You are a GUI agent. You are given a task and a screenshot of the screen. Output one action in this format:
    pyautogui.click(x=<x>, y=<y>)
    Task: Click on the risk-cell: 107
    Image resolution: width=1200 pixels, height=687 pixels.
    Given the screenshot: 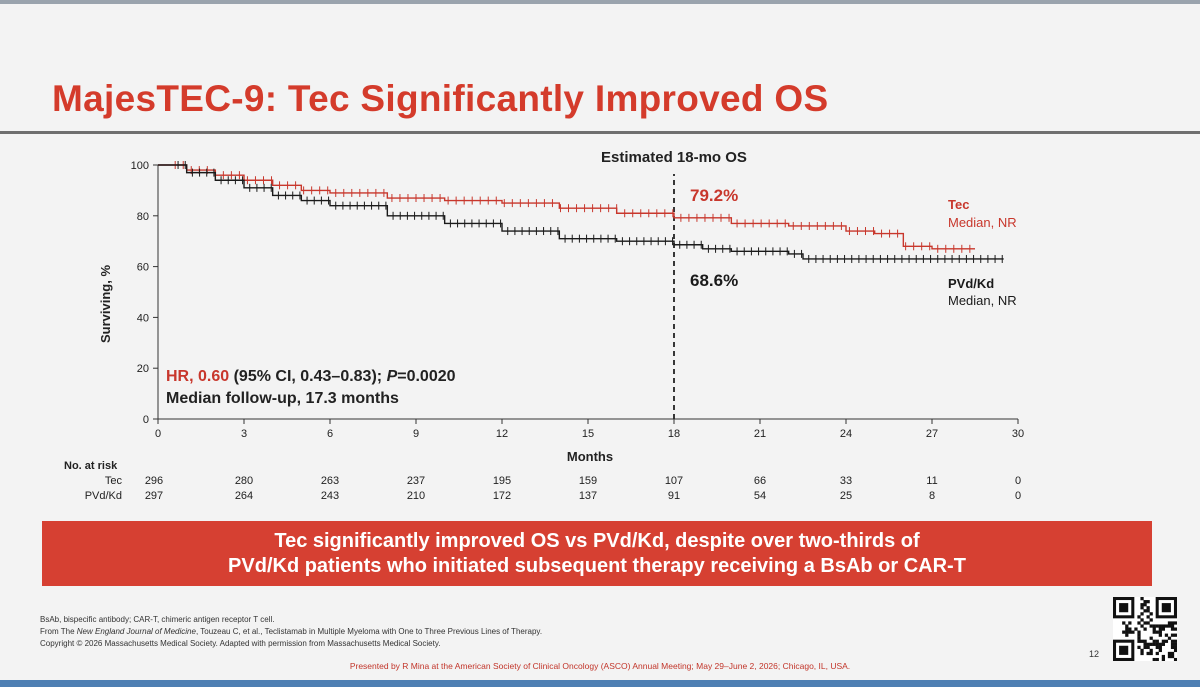 What is the action you would take?
    pyautogui.click(x=674, y=481)
    